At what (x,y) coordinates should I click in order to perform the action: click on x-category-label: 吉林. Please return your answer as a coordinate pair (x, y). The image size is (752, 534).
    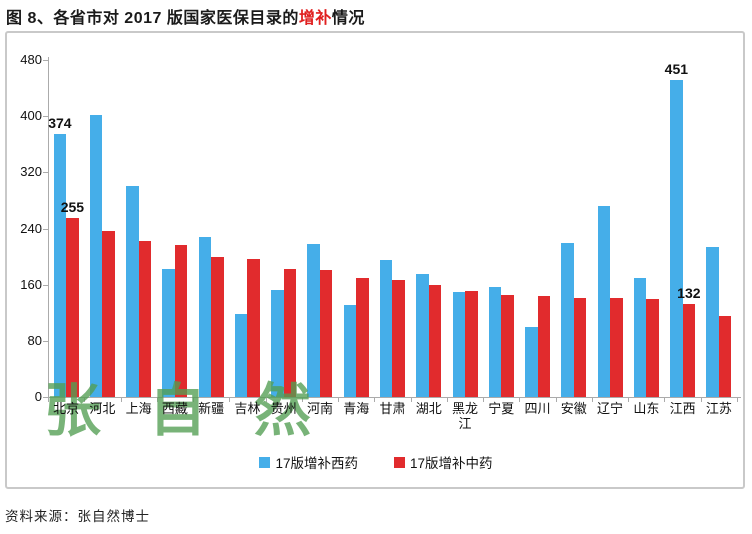
    Looking at the image, I should click on (247, 408).